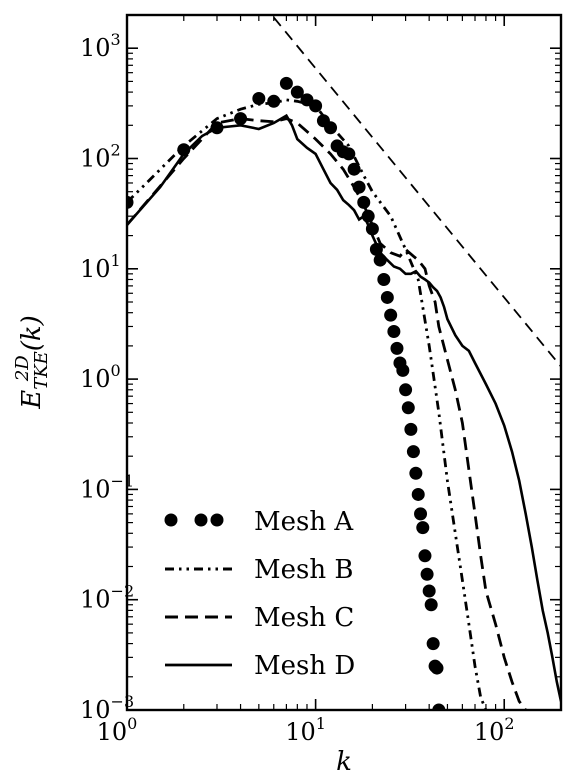 The width and height of the screenshot is (564, 778). What do you see at coordinates (304, 666) in the screenshot?
I see `legend-label-mesh-d: Mesh D` at bounding box center [304, 666].